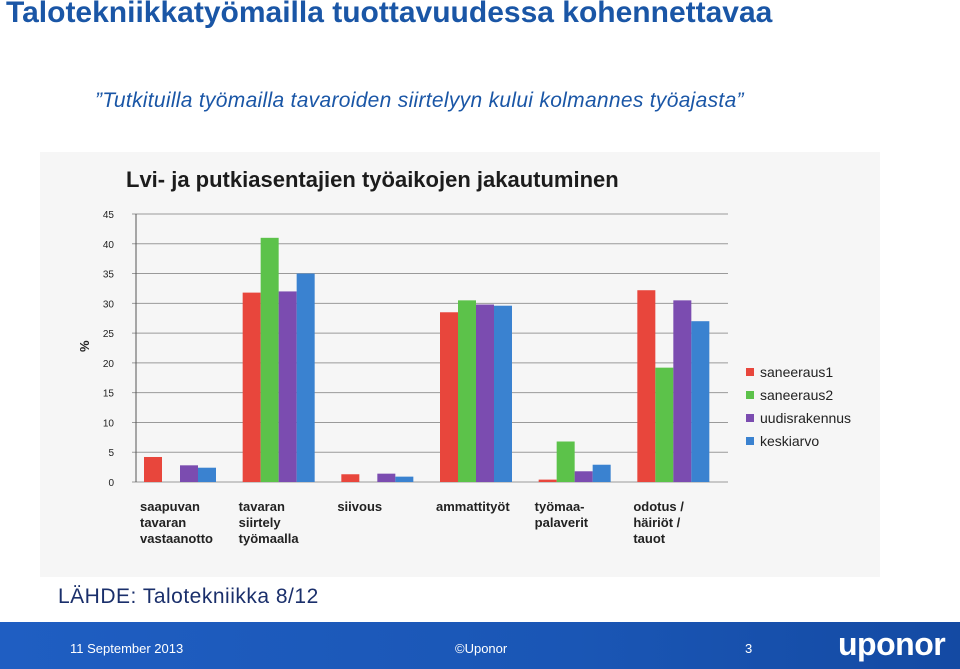 This screenshot has height=669, width=960. I want to click on y-axis-label: %, so click(84, 346).